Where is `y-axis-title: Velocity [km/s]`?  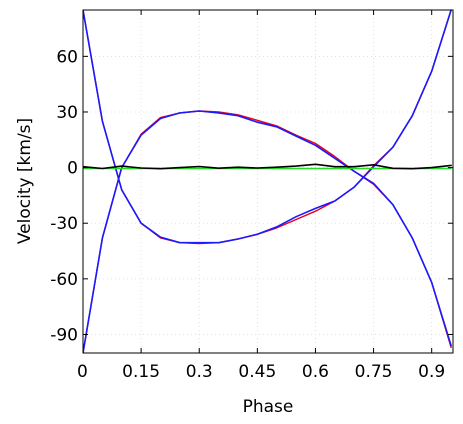
y-axis-title: Velocity [km/s] is located at coordinates (25, 181).